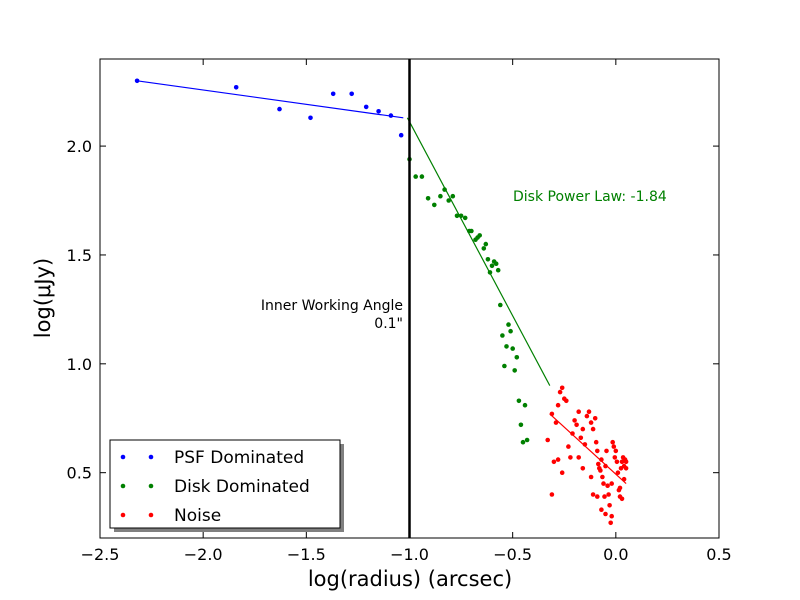 Image resolution: width=800 pixels, height=600 pixels. What do you see at coordinates (388, 324) in the screenshot?
I see `annotation-inner-working-angle-value: 0.1"` at bounding box center [388, 324].